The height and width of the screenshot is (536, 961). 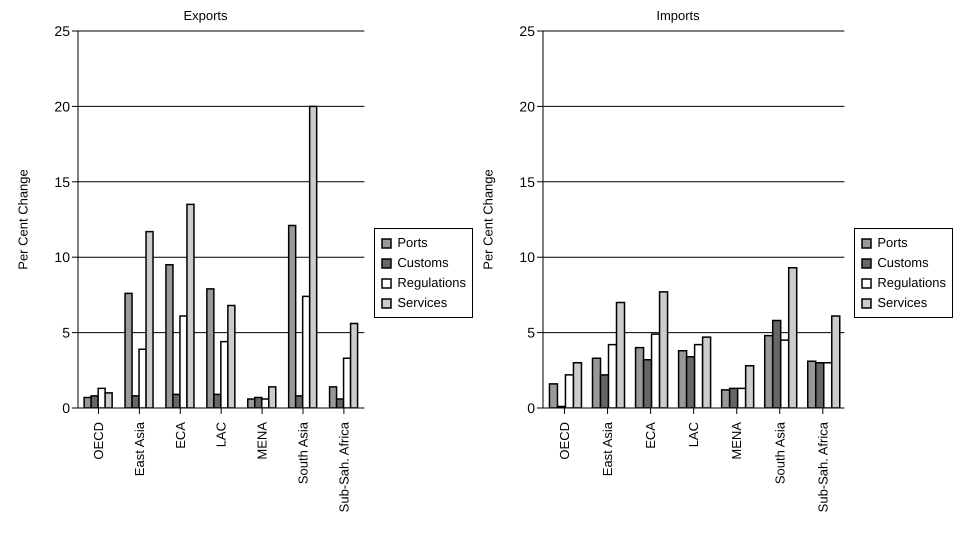 What do you see at coordinates (205, 15) in the screenshot?
I see `chart-title: Exports` at bounding box center [205, 15].